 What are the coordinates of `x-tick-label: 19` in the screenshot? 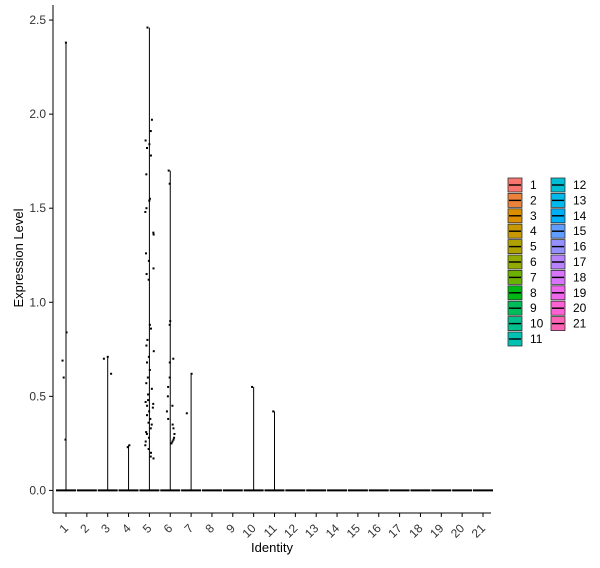 It's located at (437, 531).